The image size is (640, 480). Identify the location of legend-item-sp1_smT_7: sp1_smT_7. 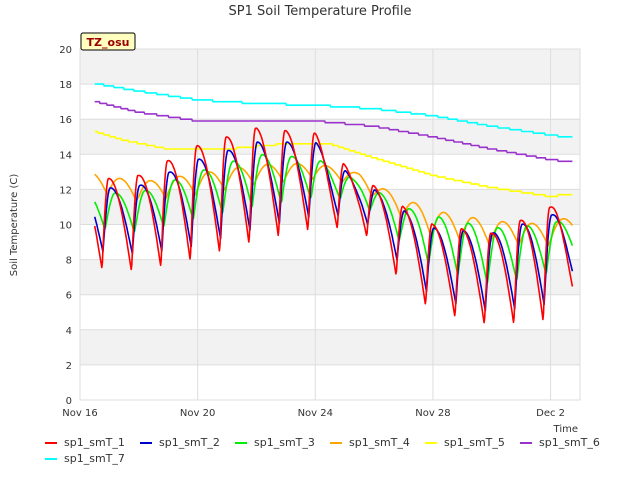
(85, 458).